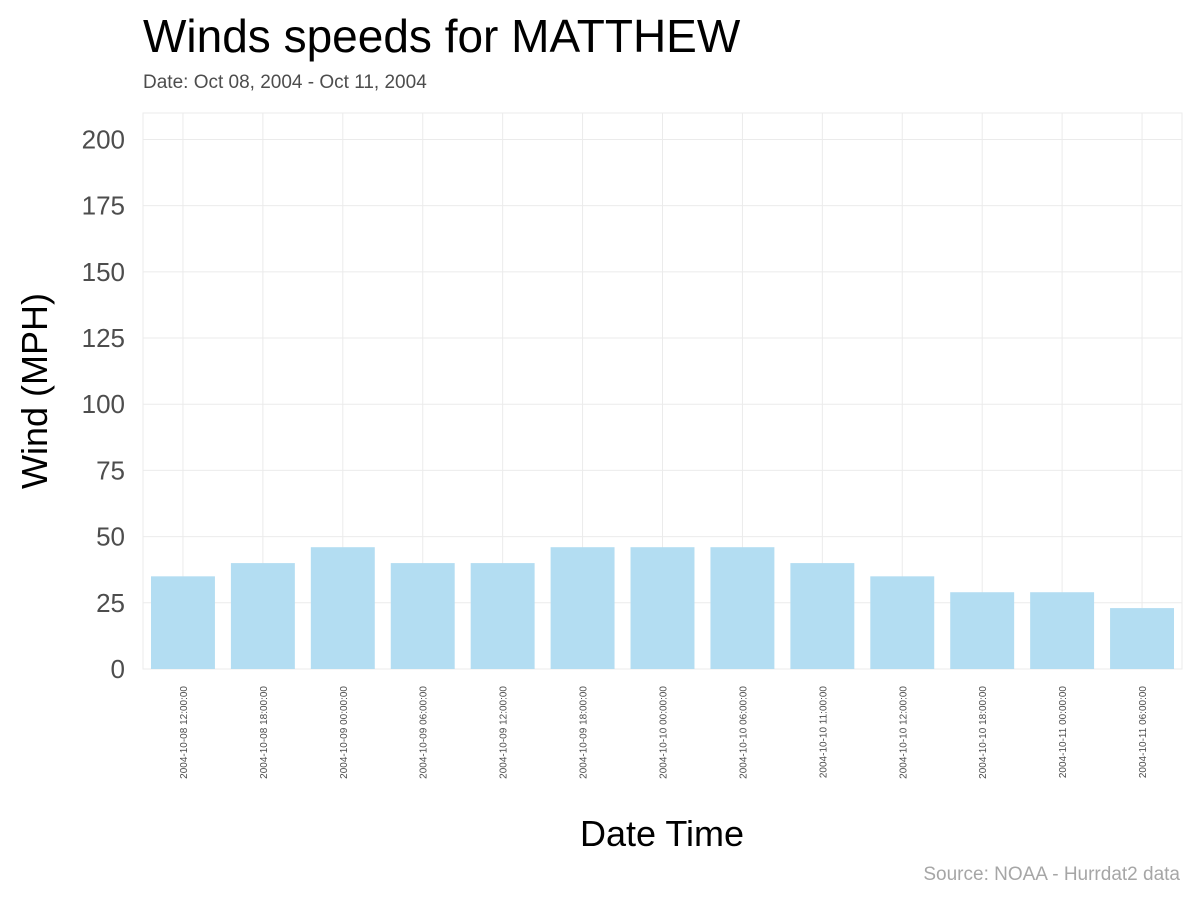 The width and height of the screenshot is (1200, 900). Describe the element at coordinates (103, 338) in the screenshot. I see `y-tick-label: 125` at that location.